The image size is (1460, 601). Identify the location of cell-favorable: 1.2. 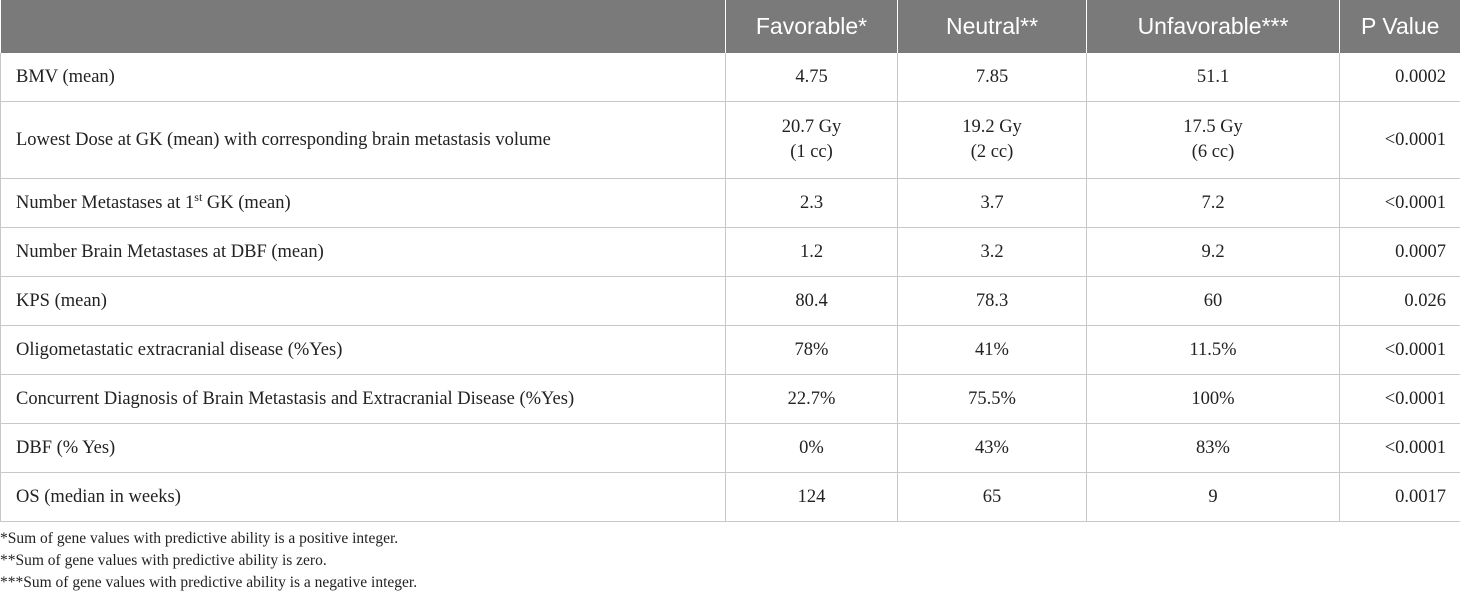
(811, 252).